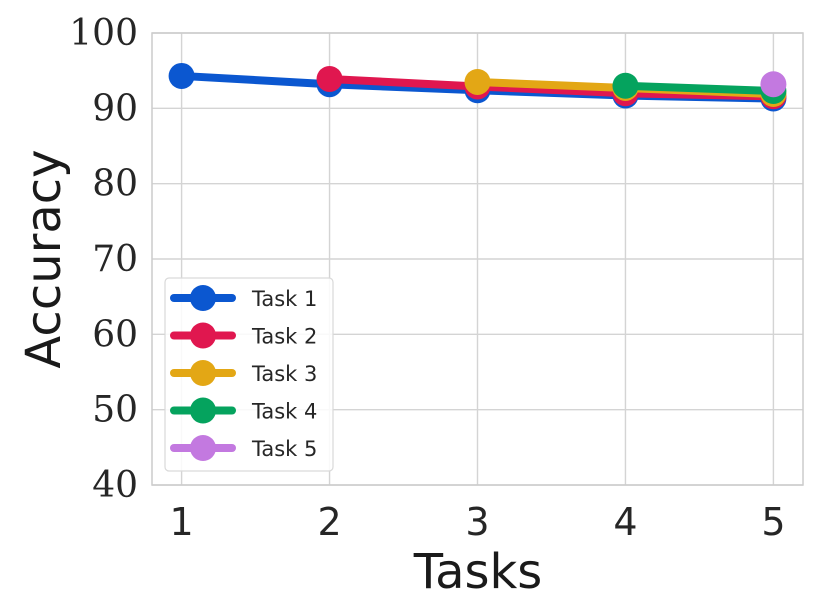 This screenshot has width=822, height=616. Describe the element at coordinates (181, 522) in the screenshot. I see `x-tick-label: 1` at that location.